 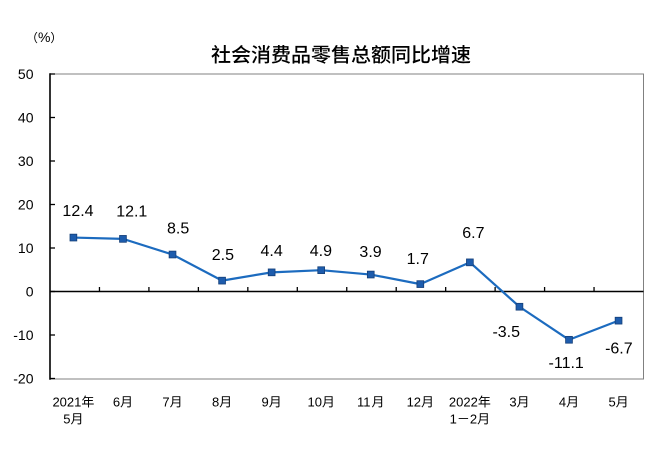 What do you see at coordinates (506, 332) in the screenshot?
I see `svg-text: -3.5` at bounding box center [506, 332].